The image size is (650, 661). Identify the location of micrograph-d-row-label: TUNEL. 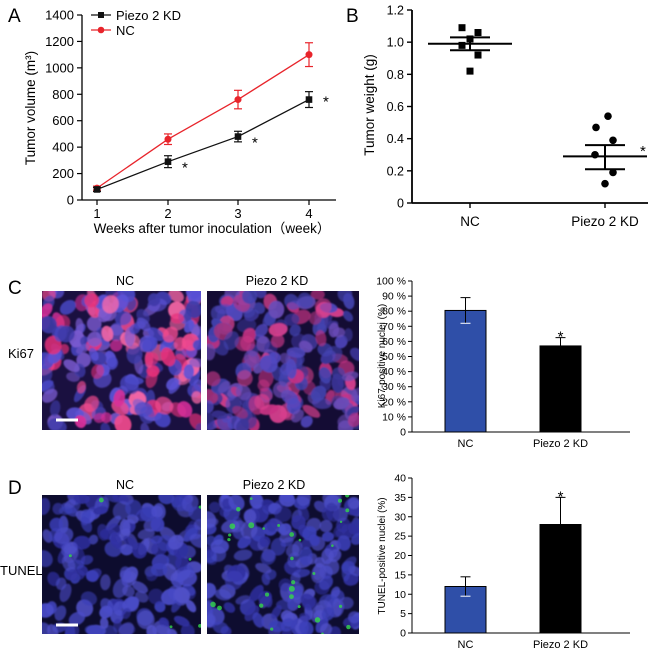
(21, 570).